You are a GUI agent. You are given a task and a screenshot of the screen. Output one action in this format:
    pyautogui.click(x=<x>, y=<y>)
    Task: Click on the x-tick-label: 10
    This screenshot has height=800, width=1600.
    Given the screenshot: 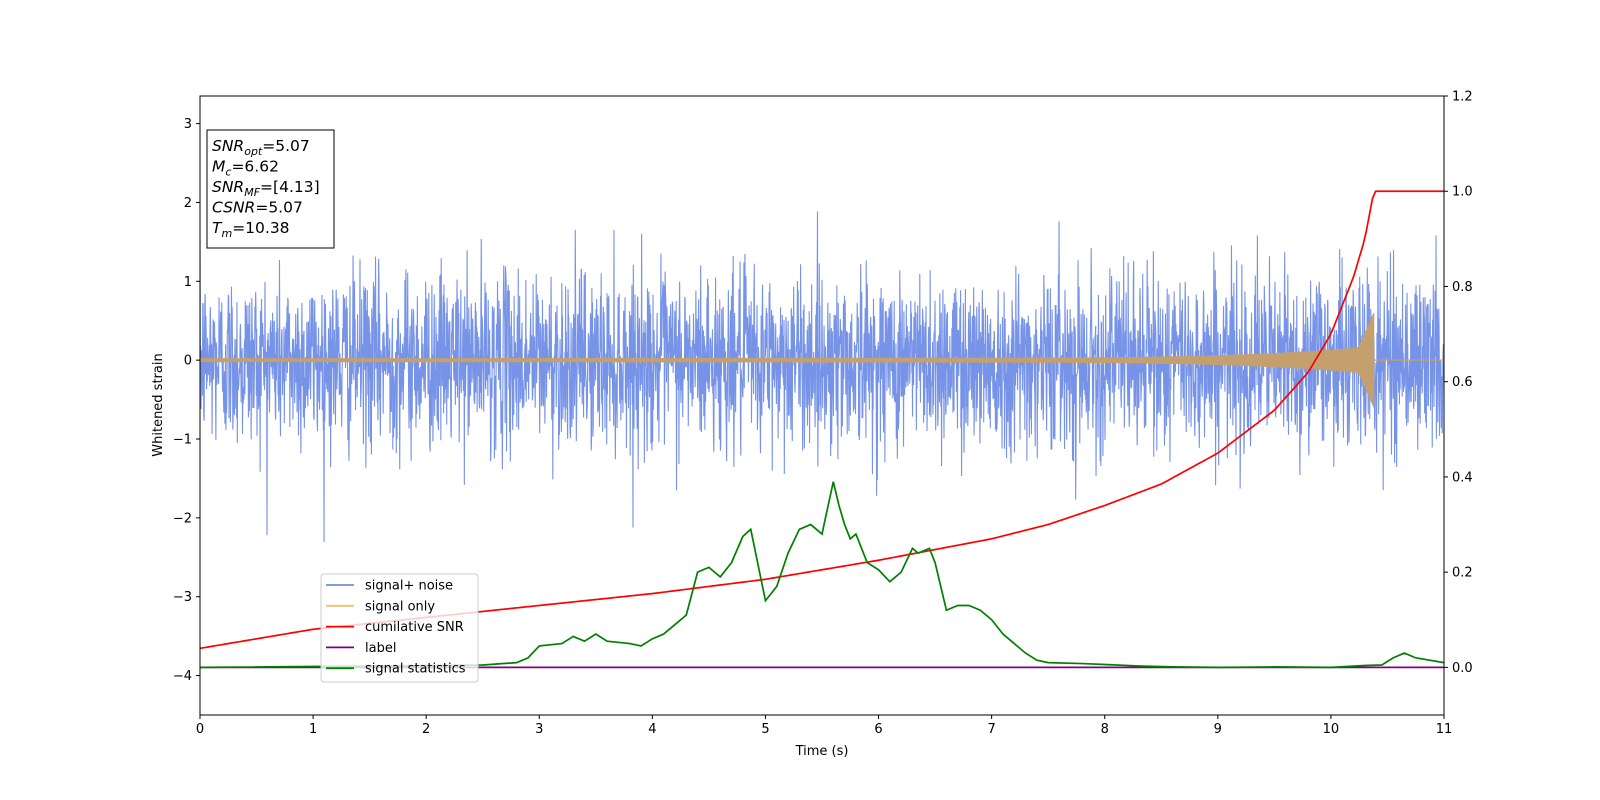 What is the action you would take?
    pyautogui.click(x=1331, y=729)
    